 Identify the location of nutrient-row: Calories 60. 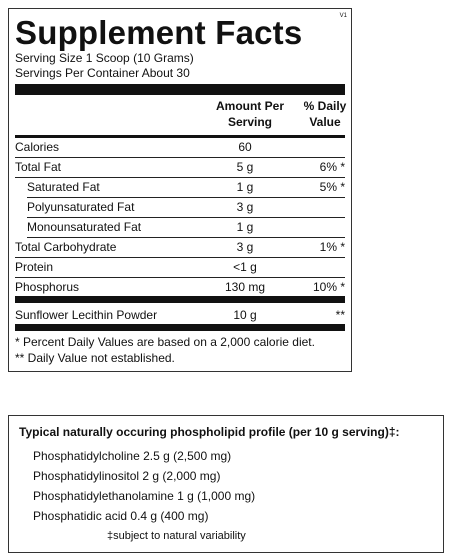
(180, 148).